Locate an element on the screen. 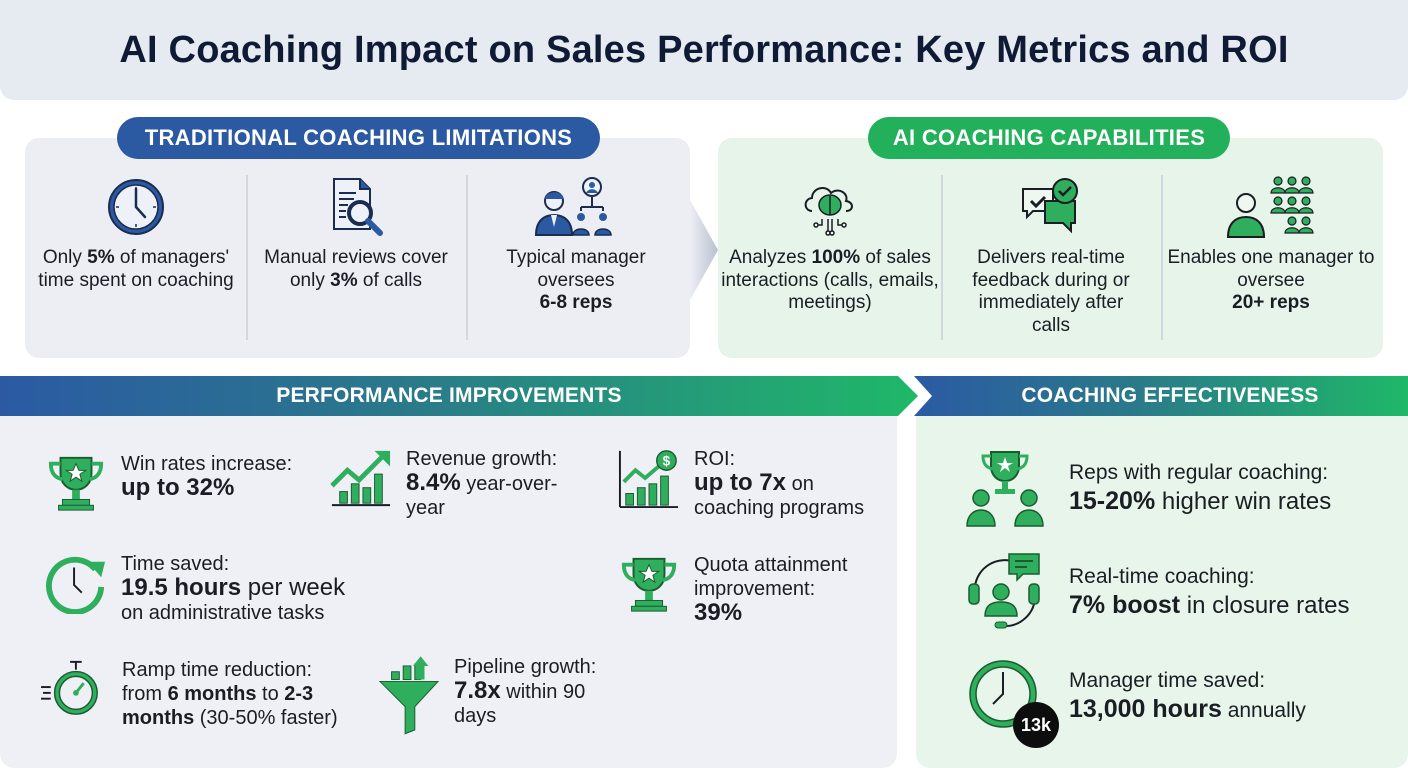 Image resolution: width=1408 pixels, height=768 pixels. stopwatch-icon is located at coordinates (69, 687).